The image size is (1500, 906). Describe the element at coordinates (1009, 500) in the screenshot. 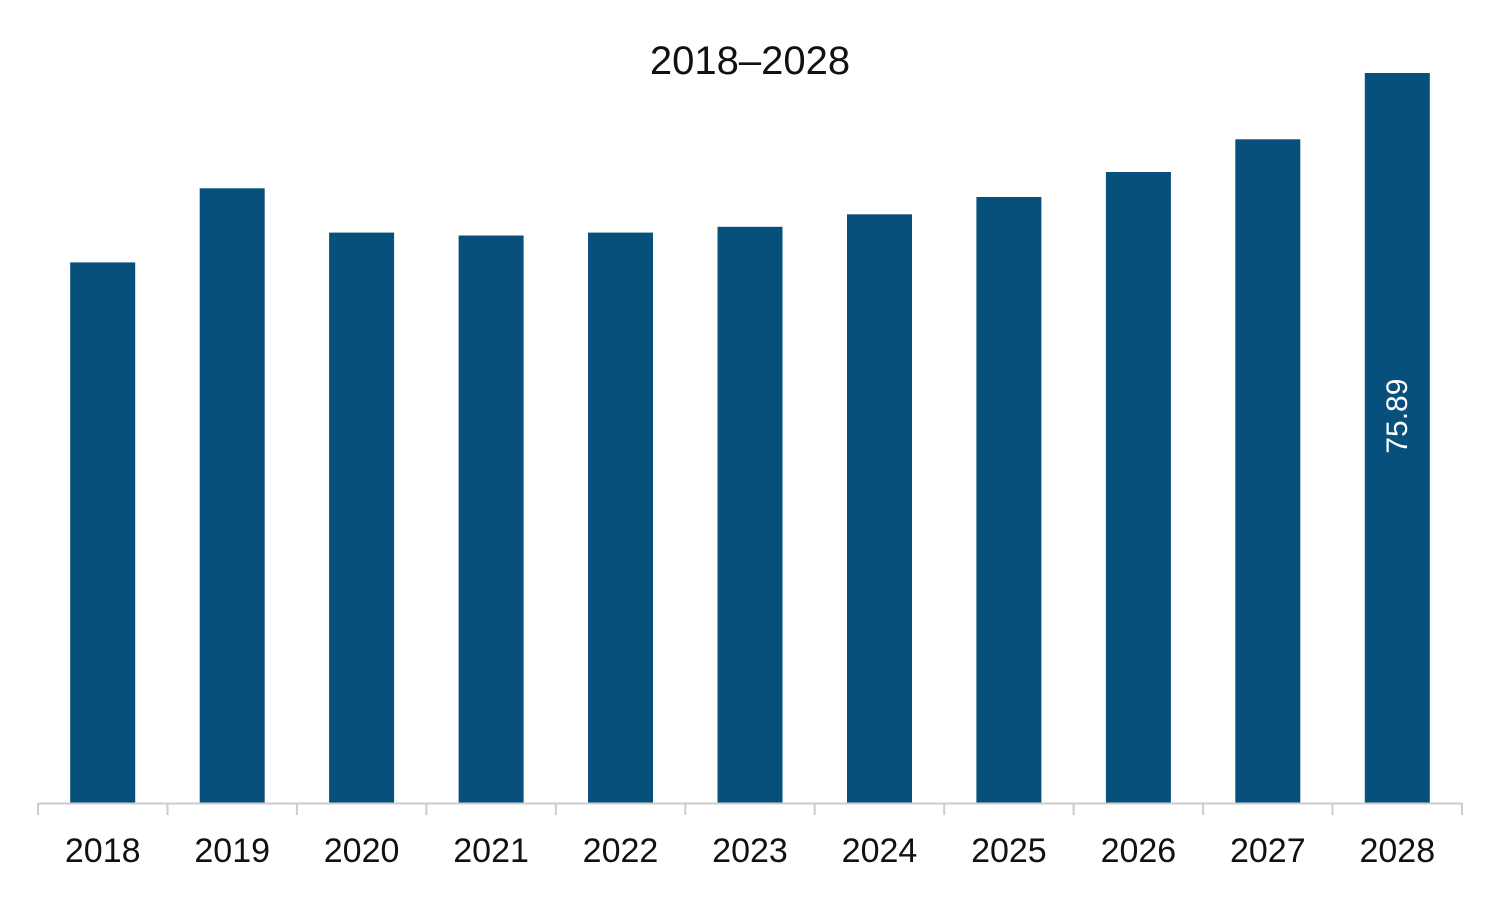

I see `bar-2025` at that location.